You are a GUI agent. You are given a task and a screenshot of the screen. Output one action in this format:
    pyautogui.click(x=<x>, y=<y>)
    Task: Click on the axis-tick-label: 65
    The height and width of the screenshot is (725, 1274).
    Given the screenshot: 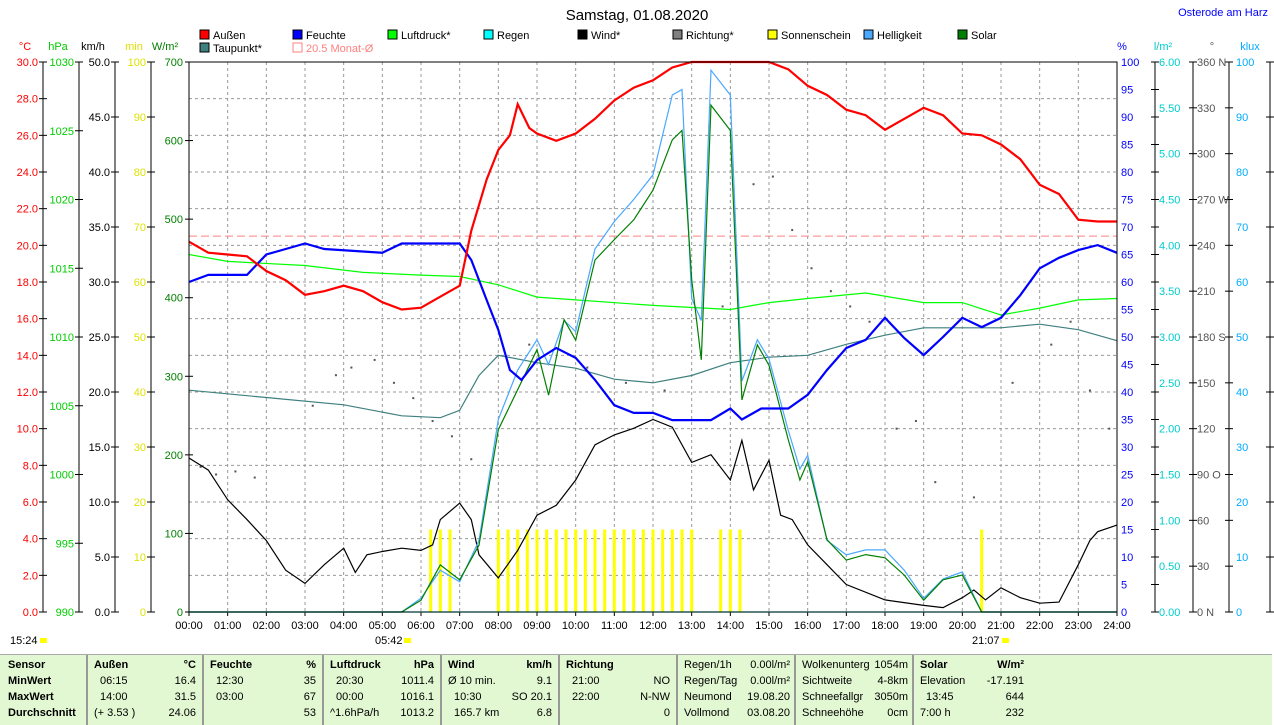 What is the action you would take?
    pyautogui.click(x=1127, y=256)
    